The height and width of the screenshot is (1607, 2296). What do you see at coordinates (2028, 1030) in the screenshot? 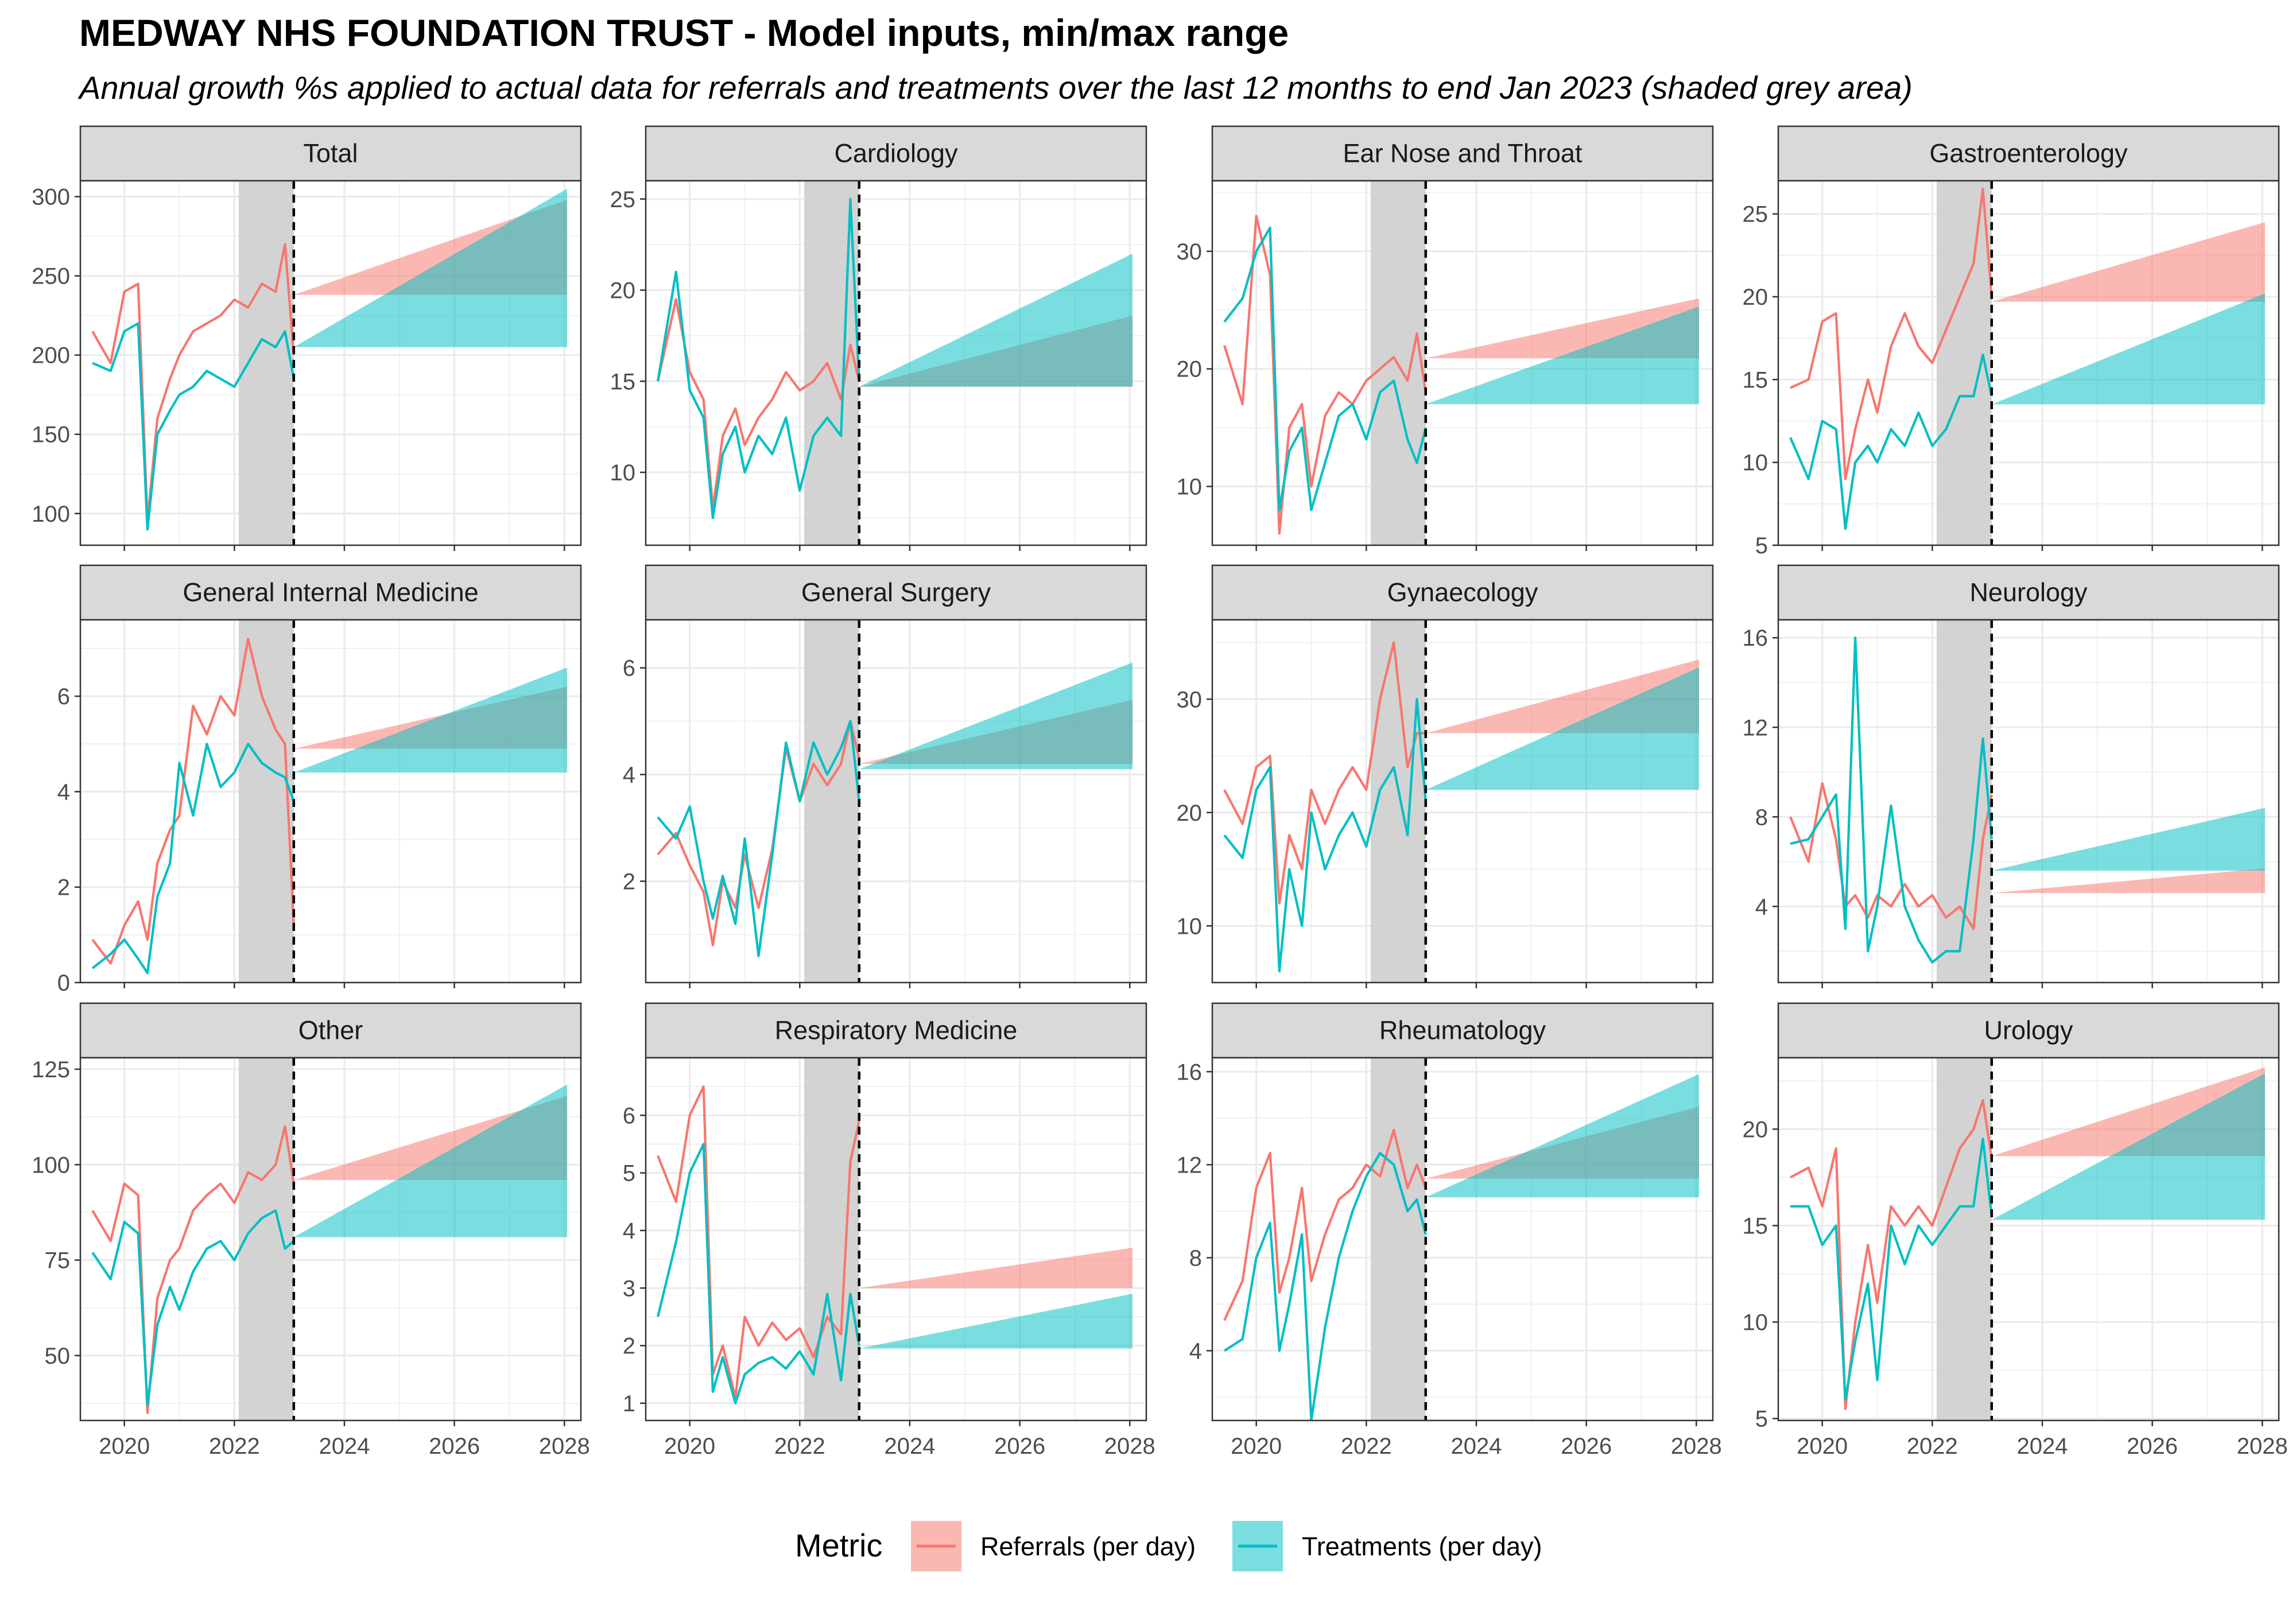
I see `facet-strip-label: Urology` at bounding box center [2028, 1030].